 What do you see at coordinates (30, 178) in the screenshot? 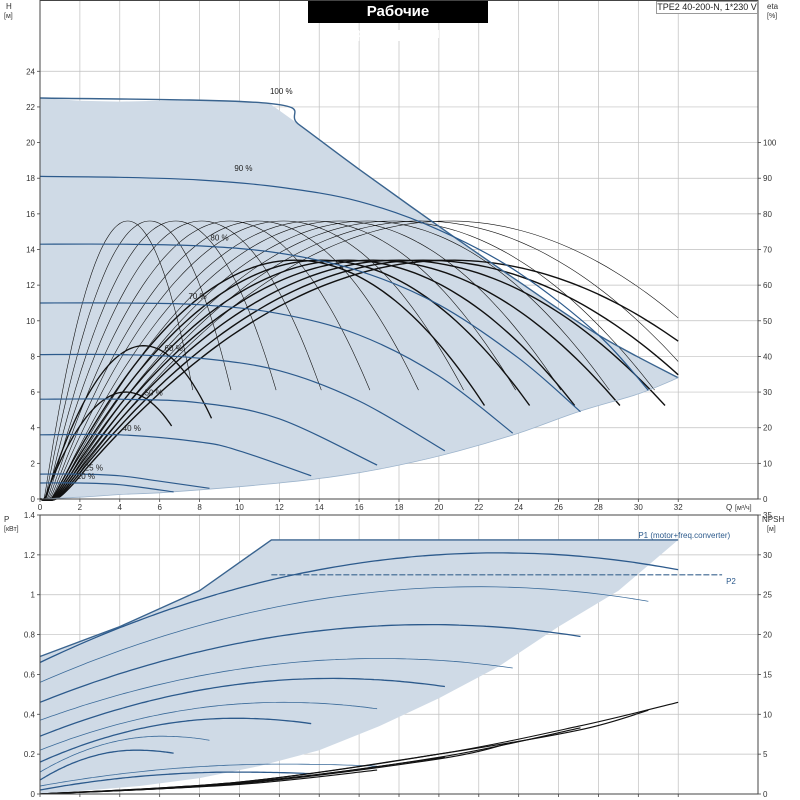
I see `y-tick-label: 18` at bounding box center [30, 178].